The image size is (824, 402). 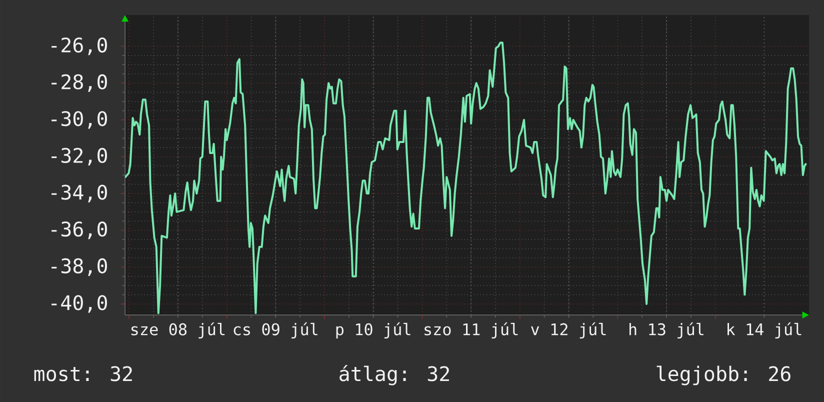 What do you see at coordinates (568, 330) in the screenshot?
I see `x-tick-label: v 12 júl` at bounding box center [568, 330].